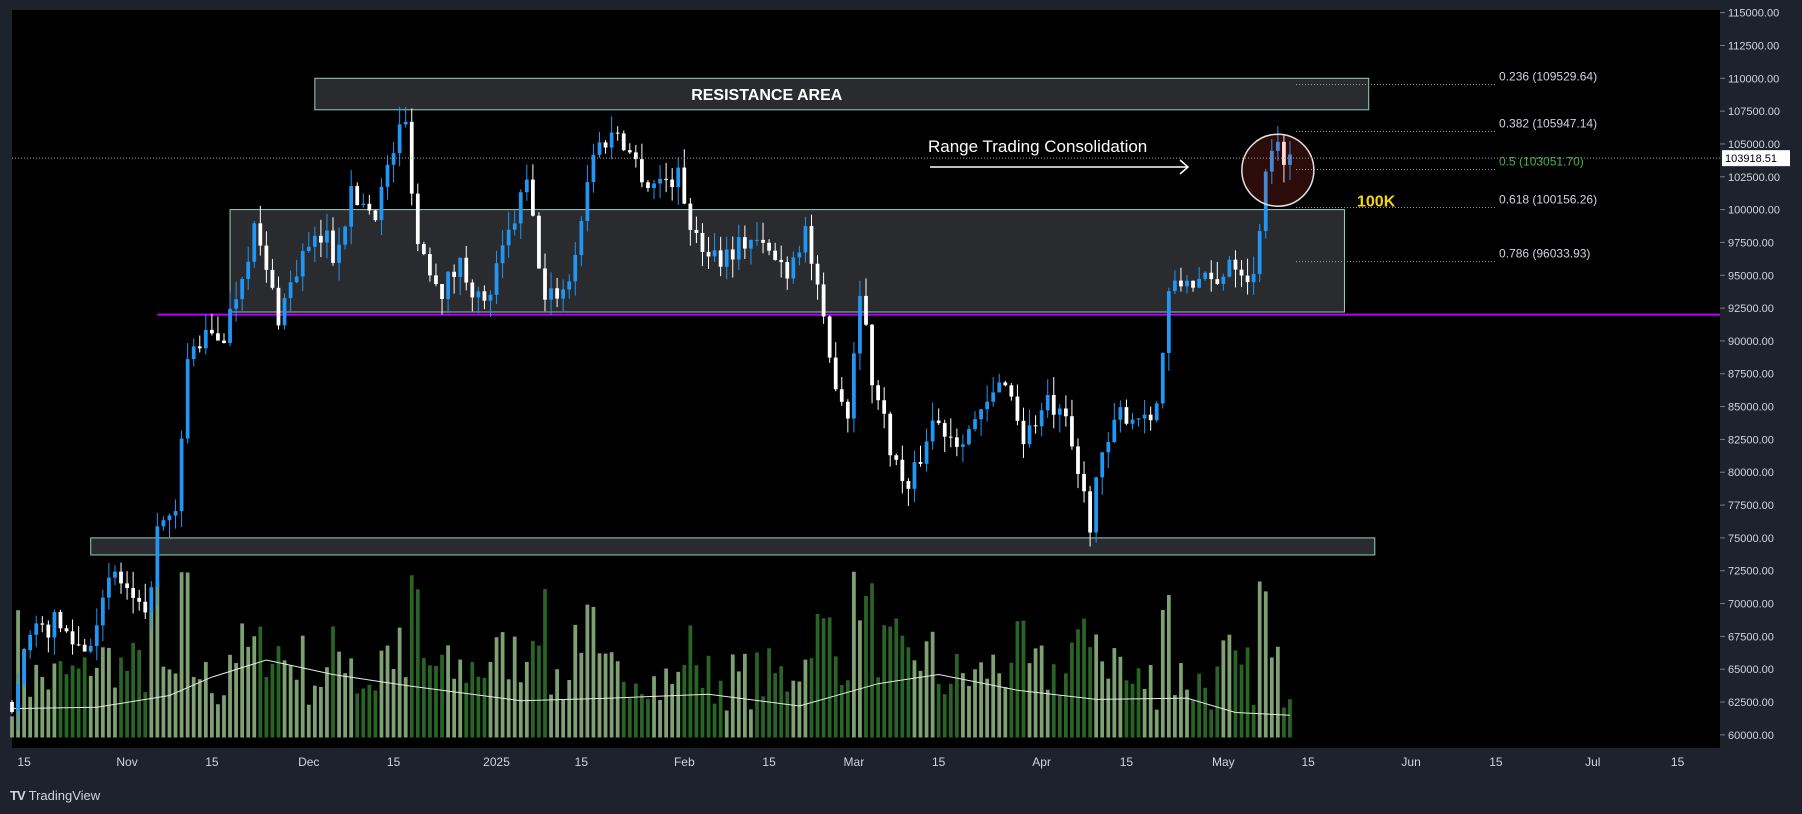 This screenshot has width=1802, height=814. Describe the element at coordinates (651, 687) in the screenshot. I see `volume-ma-line` at that location.